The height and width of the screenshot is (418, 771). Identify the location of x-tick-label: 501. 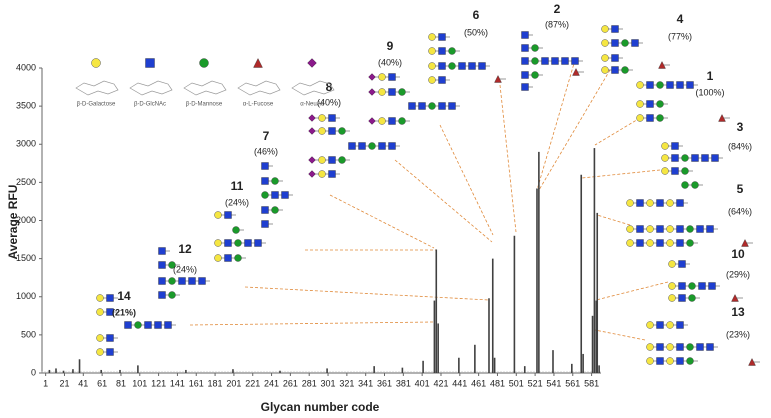
(516, 383).